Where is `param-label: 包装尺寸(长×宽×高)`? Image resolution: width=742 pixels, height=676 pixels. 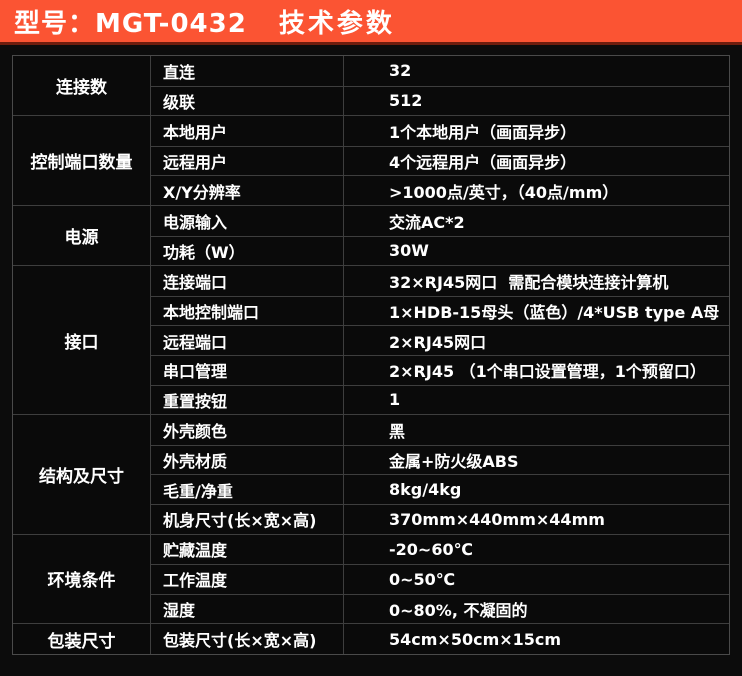
param-label: 包装尺寸(长×宽×高) is located at coordinates (247, 639).